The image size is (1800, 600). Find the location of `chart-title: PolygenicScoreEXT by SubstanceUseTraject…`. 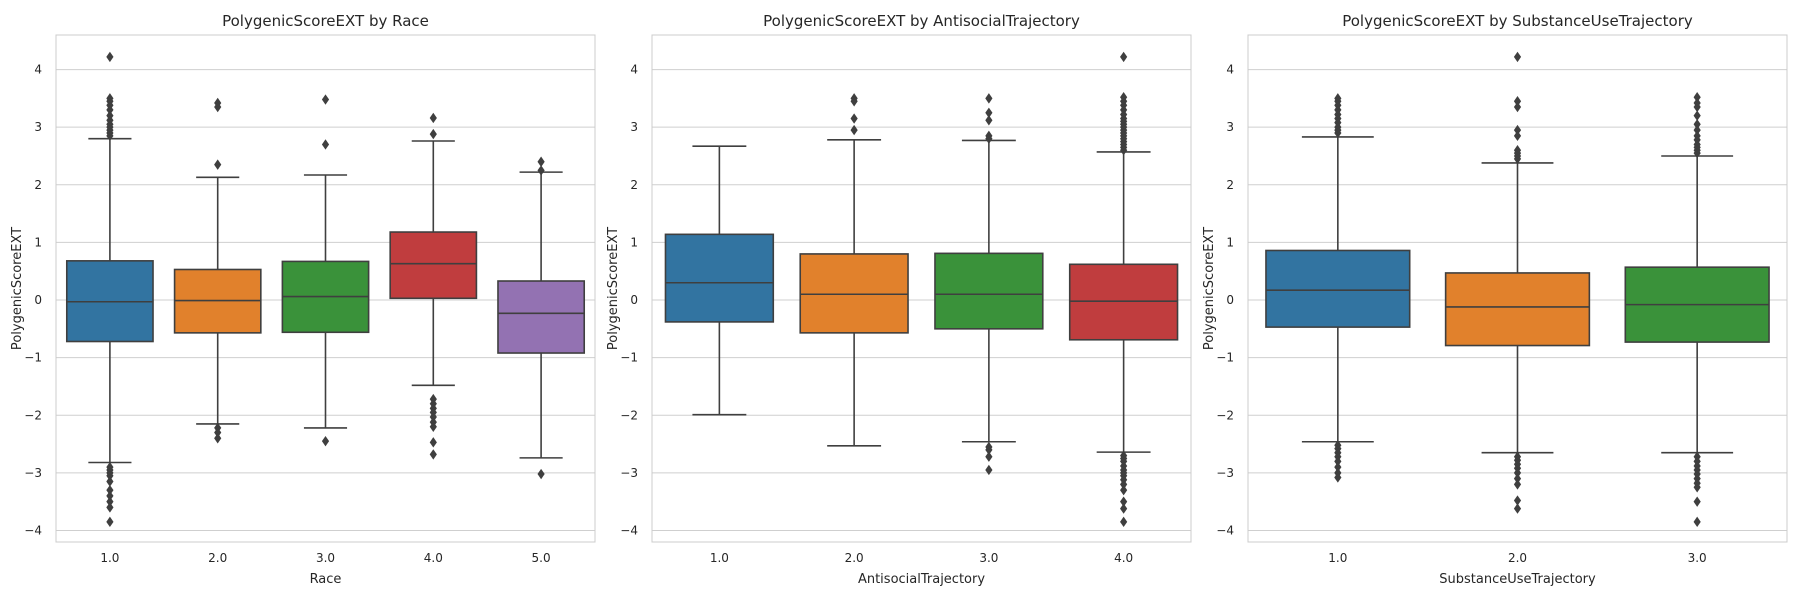

chart-title: PolygenicScoreEXT by SubstanceUseTraject… is located at coordinates (1517, 21).